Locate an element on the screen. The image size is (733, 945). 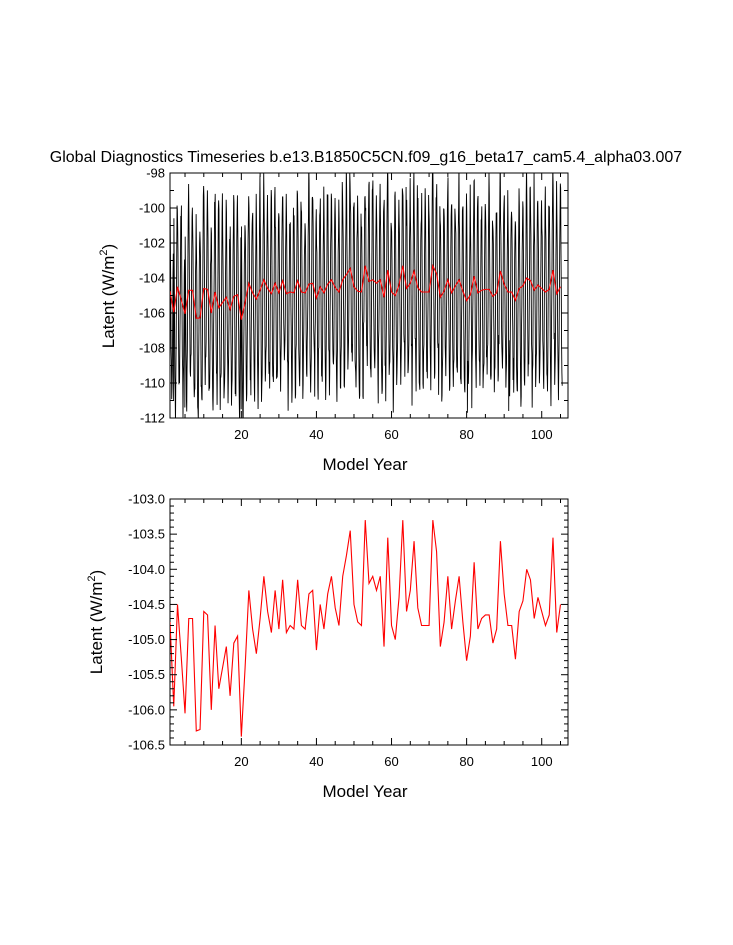
bottom-axis-ticks is located at coordinates (369, 622).